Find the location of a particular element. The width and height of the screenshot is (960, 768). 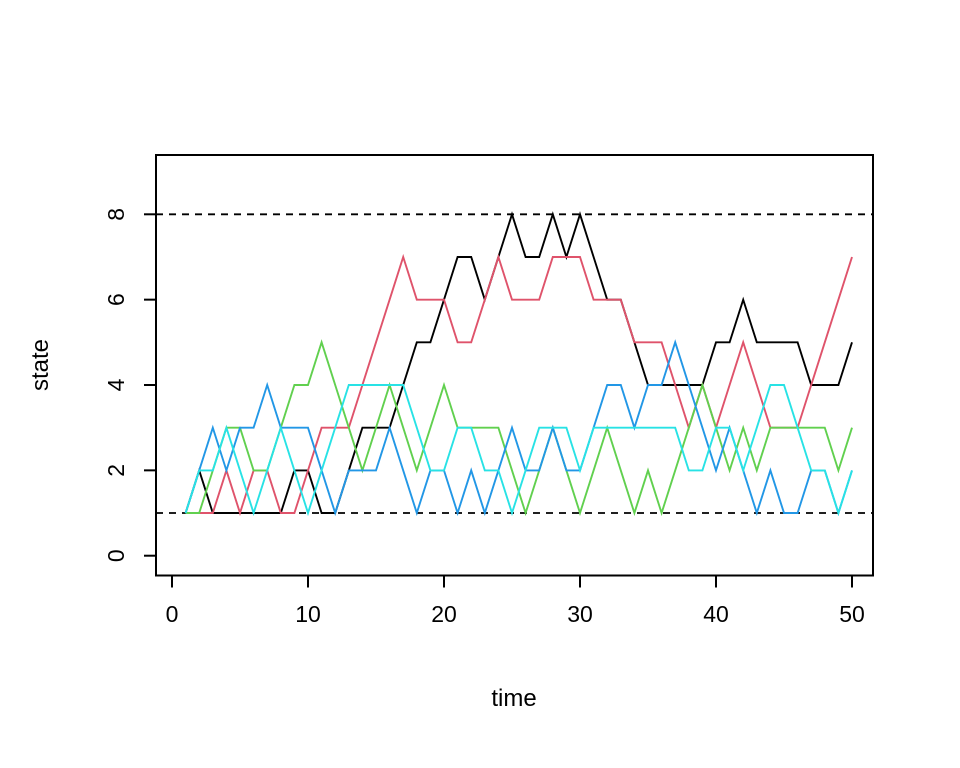

x-tick-label-50: 50 is located at coordinates (852, 614).